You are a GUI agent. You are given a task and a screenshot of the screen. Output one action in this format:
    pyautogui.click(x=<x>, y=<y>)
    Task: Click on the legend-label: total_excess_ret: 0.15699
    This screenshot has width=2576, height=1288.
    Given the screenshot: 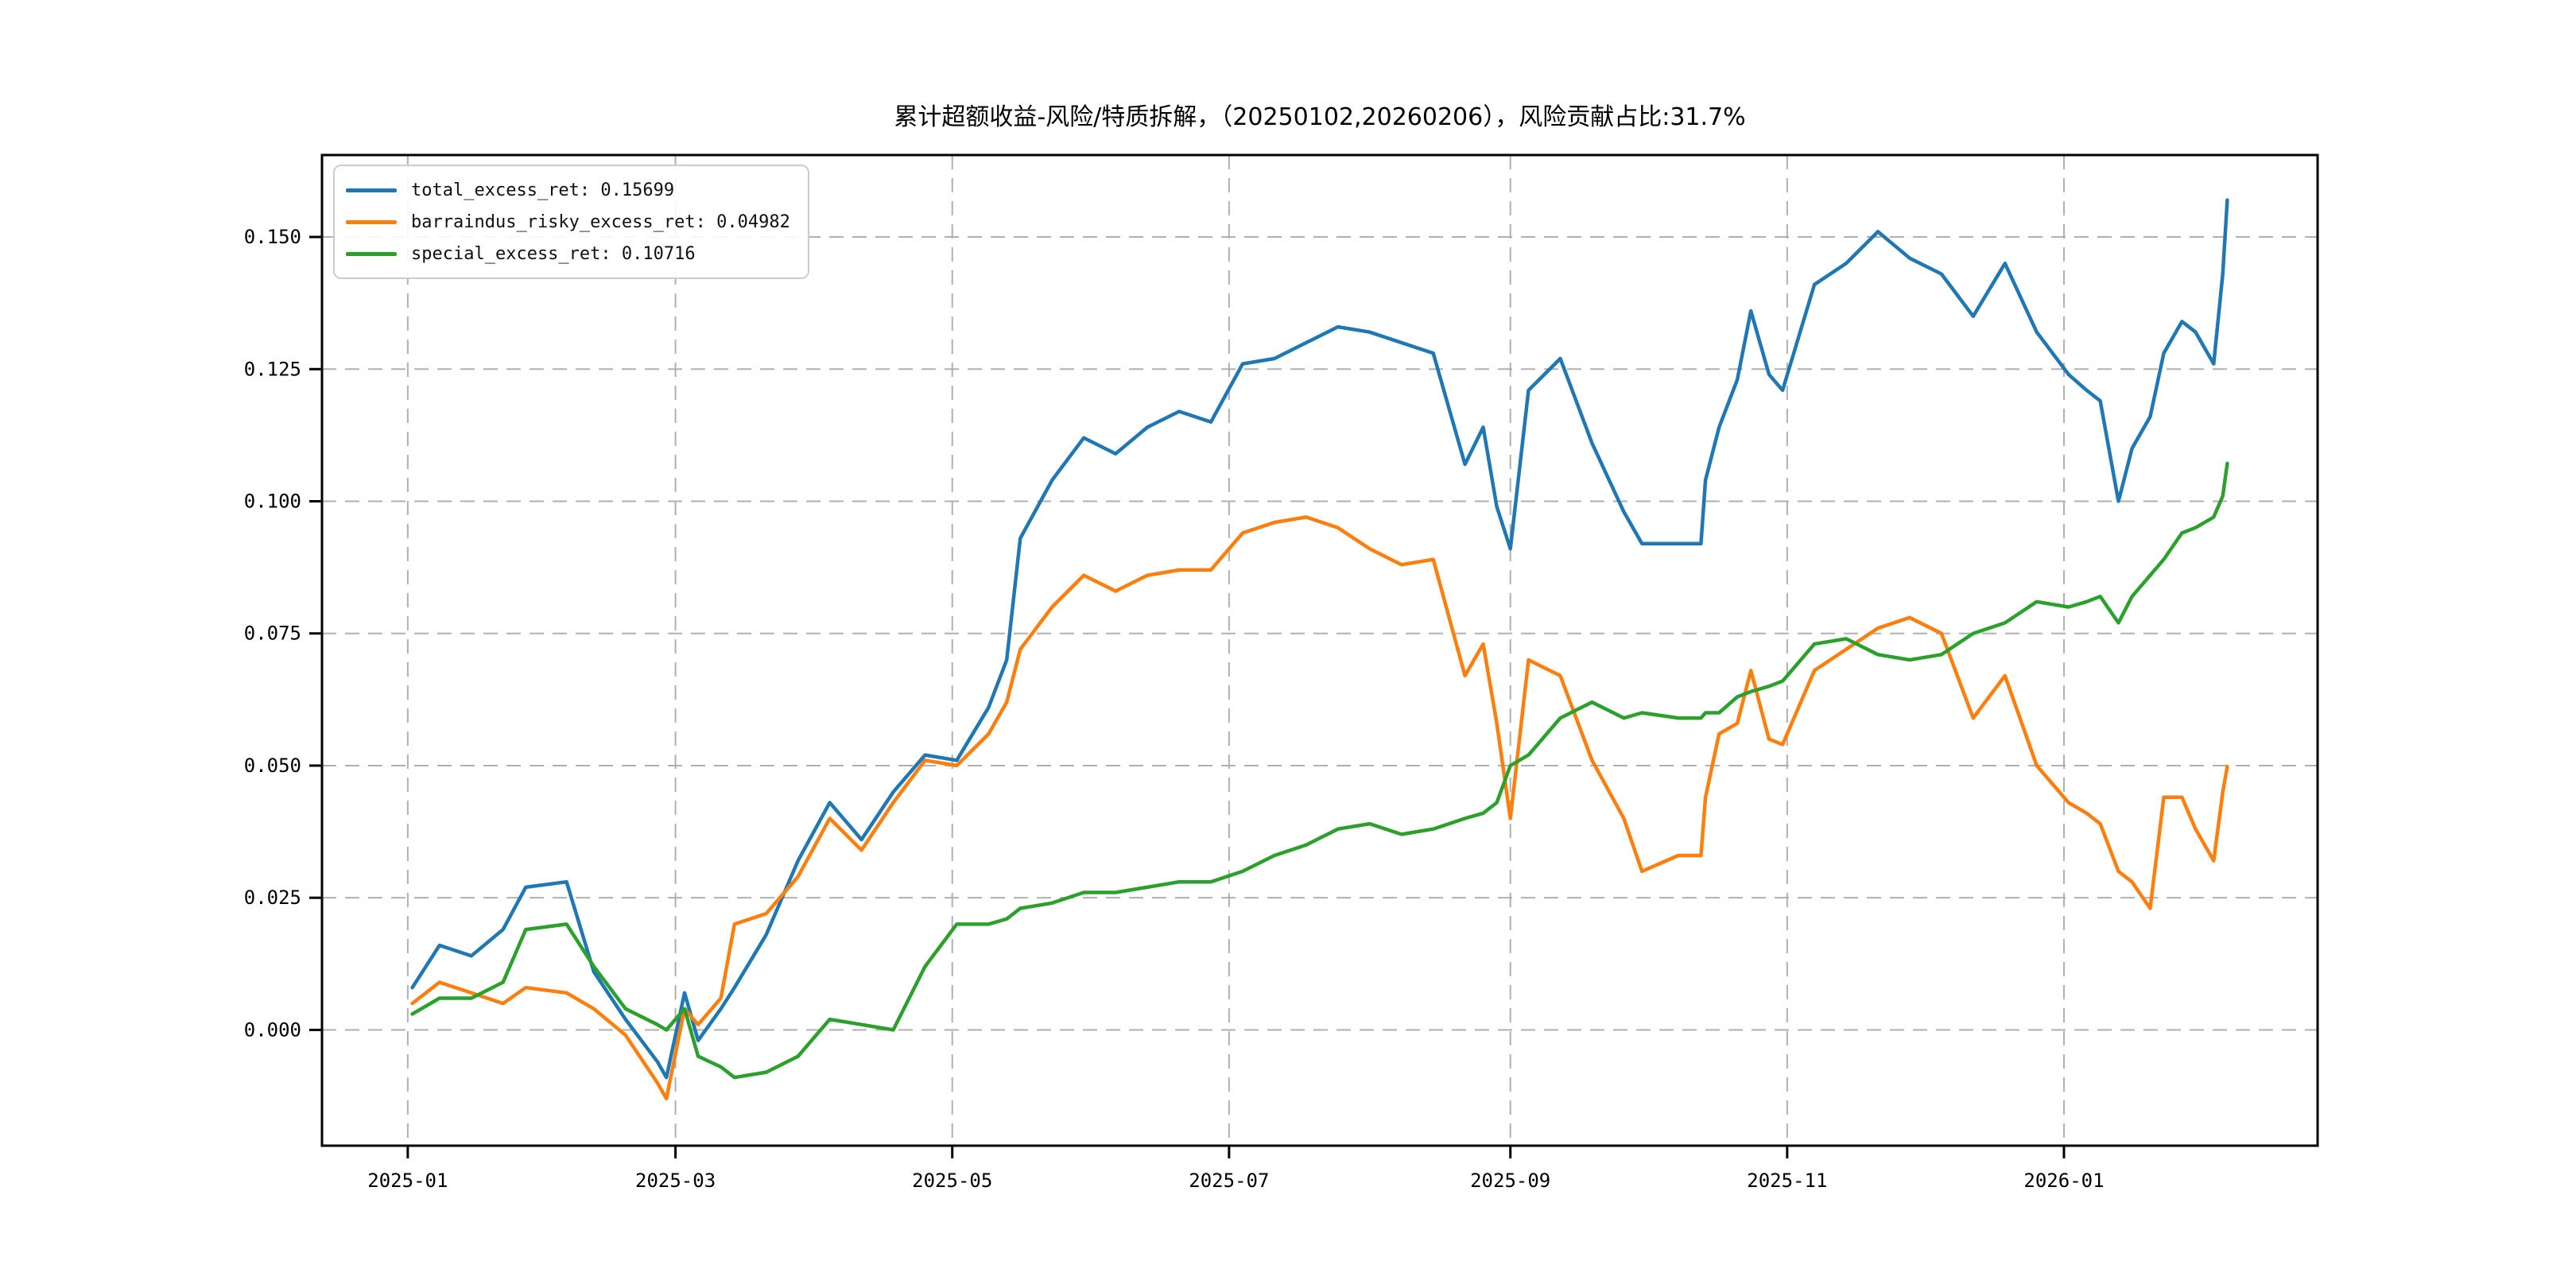 What is the action you would take?
    pyautogui.click(x=543, y=190)
    